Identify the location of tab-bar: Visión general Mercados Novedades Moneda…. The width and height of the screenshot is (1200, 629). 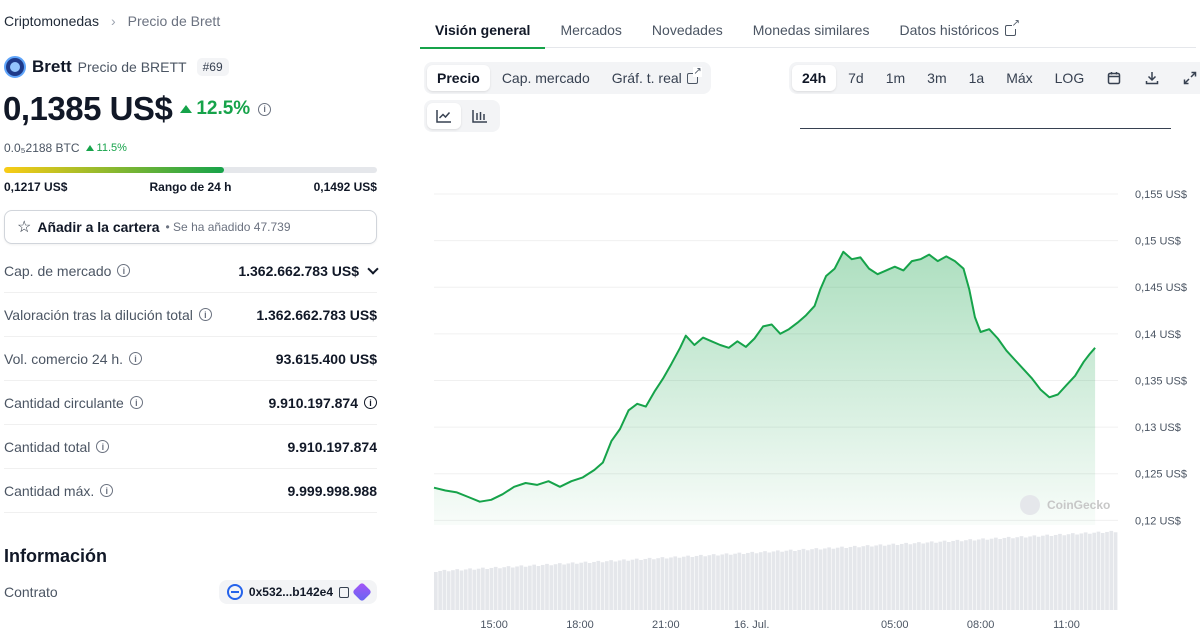
(808, 30).